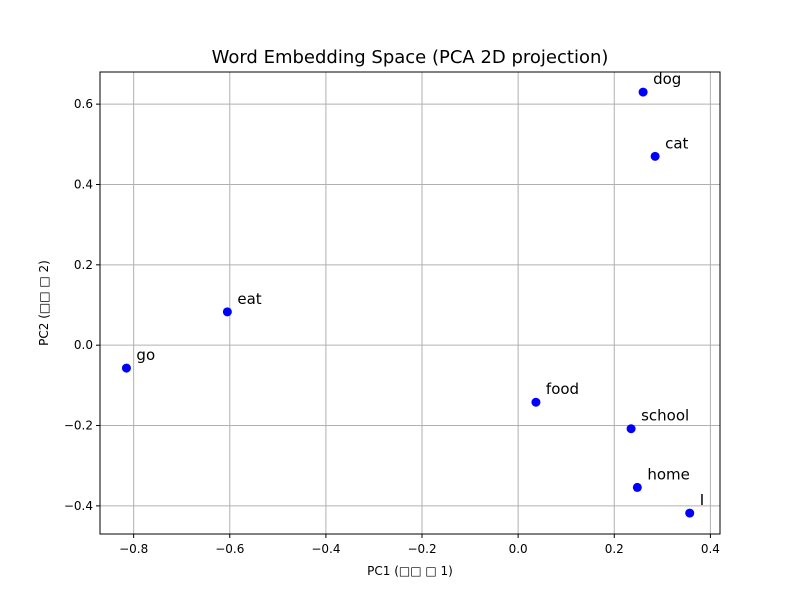  What do you see at coordinates (44, 303) in the screenshot?
I see `y-axis-title: PC2 (□□ □ 2)` at bounding box center [44, 303].